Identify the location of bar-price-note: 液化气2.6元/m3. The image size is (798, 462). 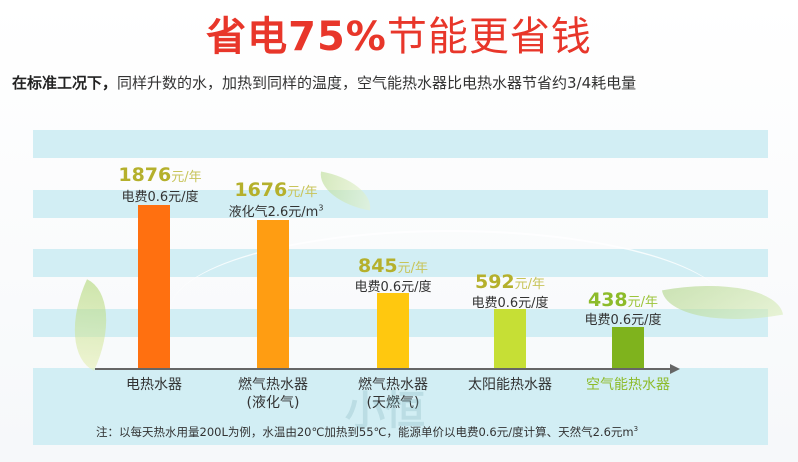
(276, 211).